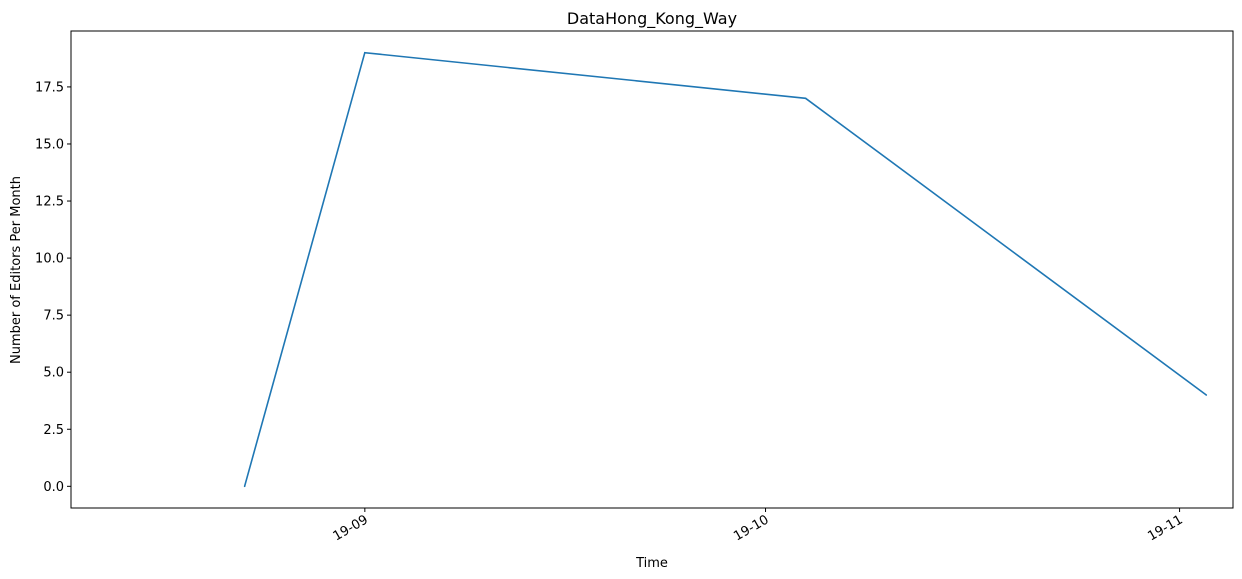  Describe the element at coordinates (652, 19) in the screenshot. I see `chart-title: DataHong_Kong_Way` at that location.